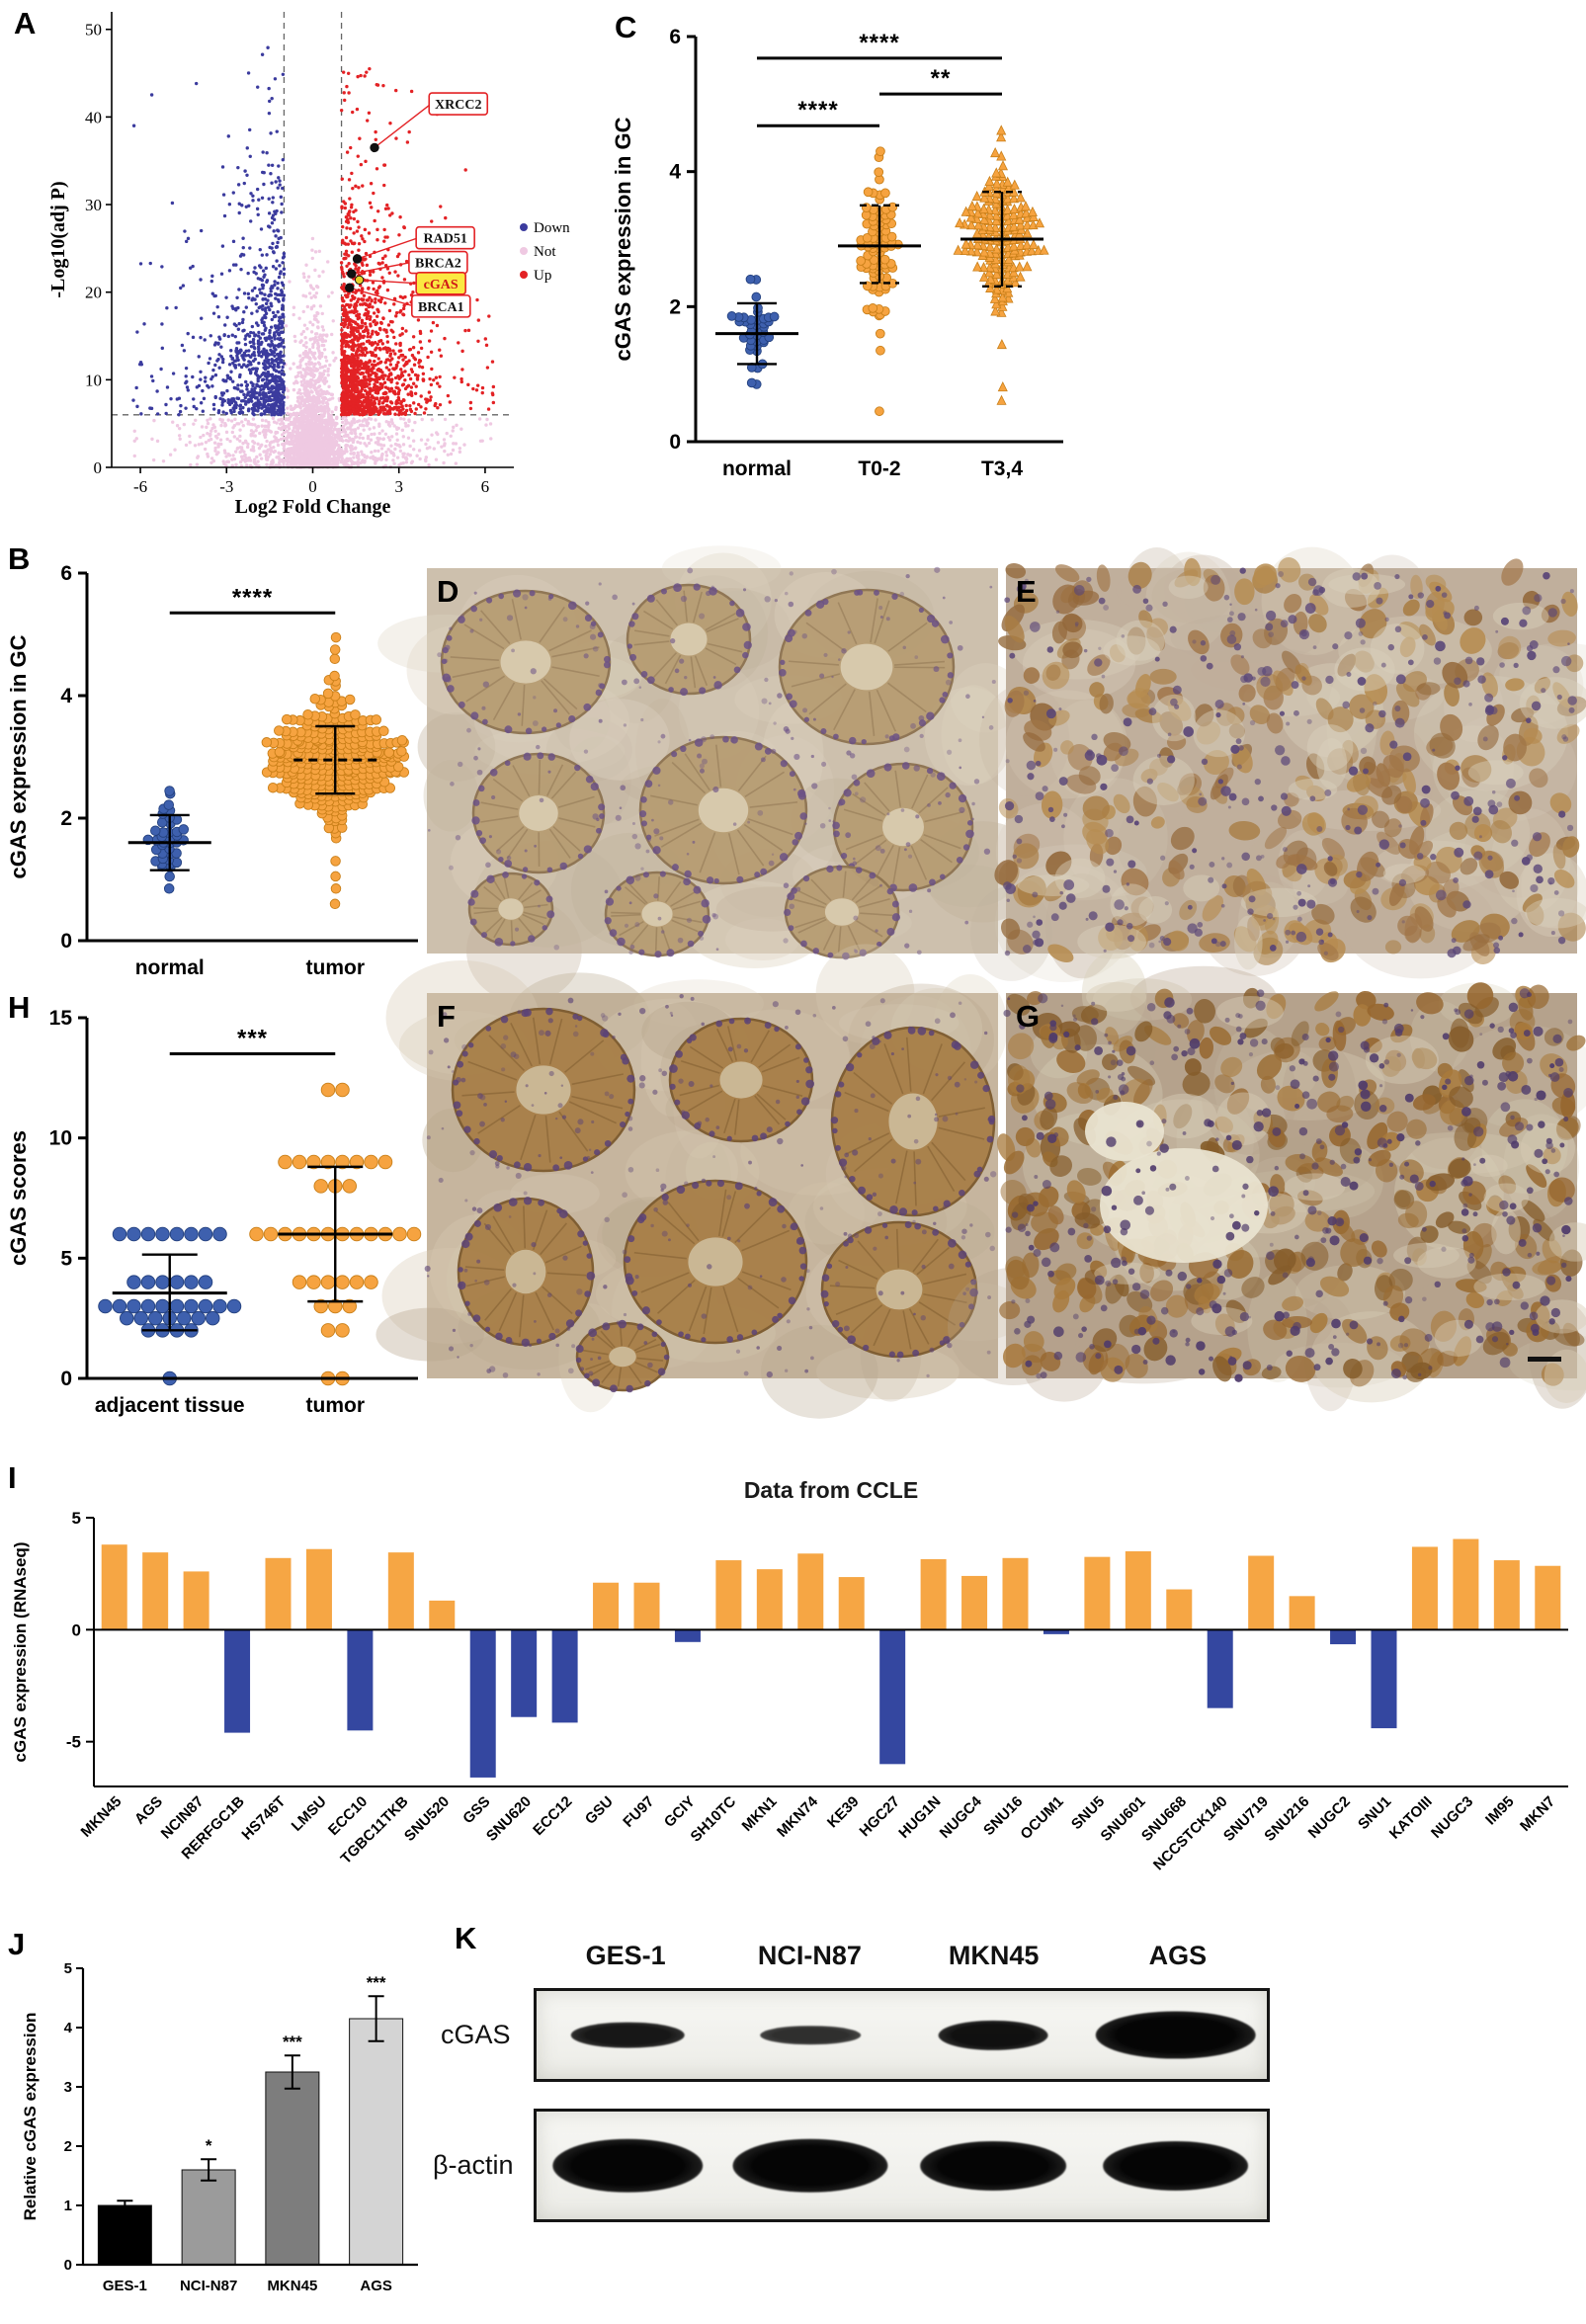 The width and height of the screenshot is (1586, 2324). What do you see at coordinates (12, 1477) in the screenshot?
I see `panel-label-i: I` at bounding box center [12, 1477].